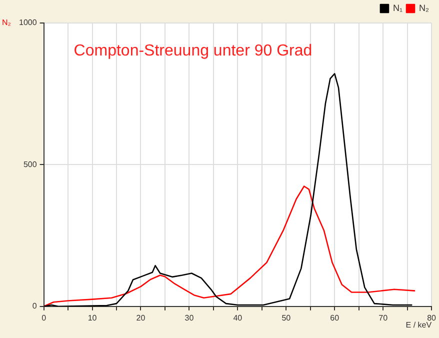 The height and width of the screenshot is (338, 439). What do you see at coordinates (419, 325) in the screenshot?
I see `x-axis-title: E / keV` at bounding box center [419, 325].